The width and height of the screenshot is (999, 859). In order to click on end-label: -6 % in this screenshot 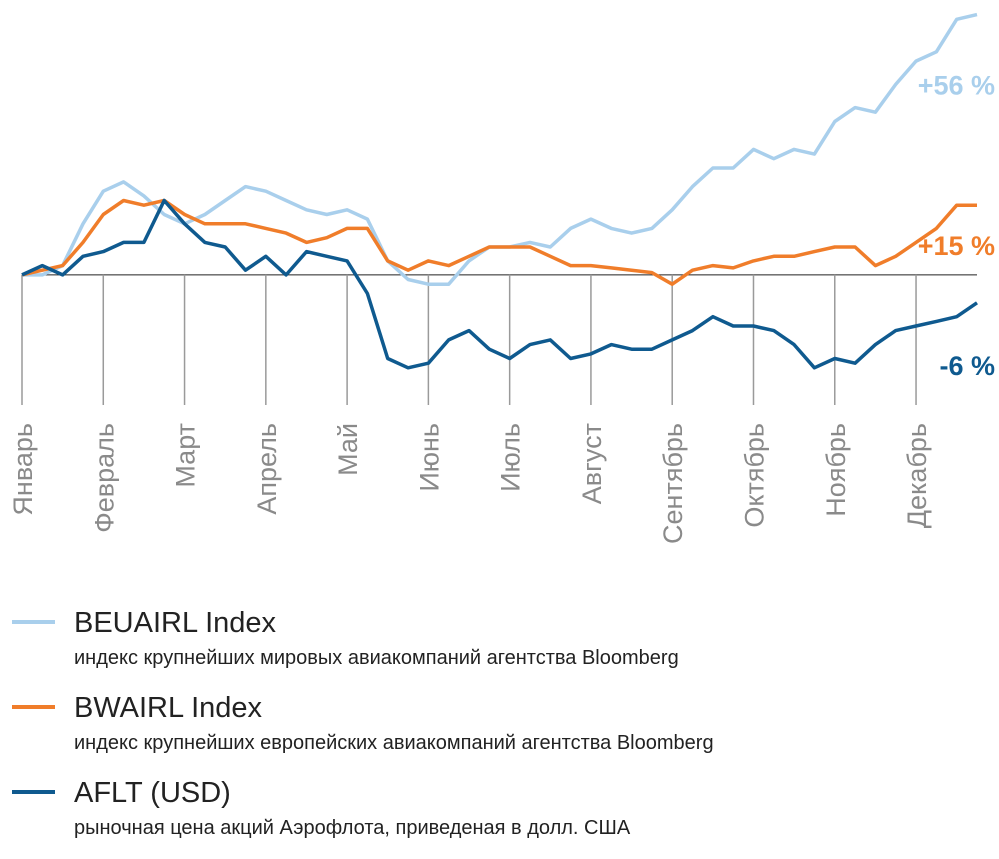, I will do `click(967, 366)`.